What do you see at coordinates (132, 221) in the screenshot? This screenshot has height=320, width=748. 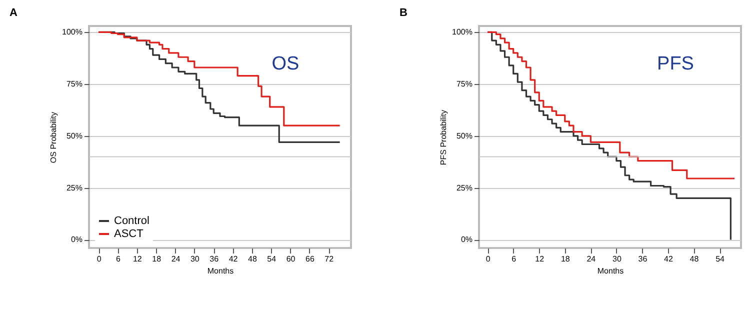 I see `legend-label: Control` at bounding box center [132, 221].